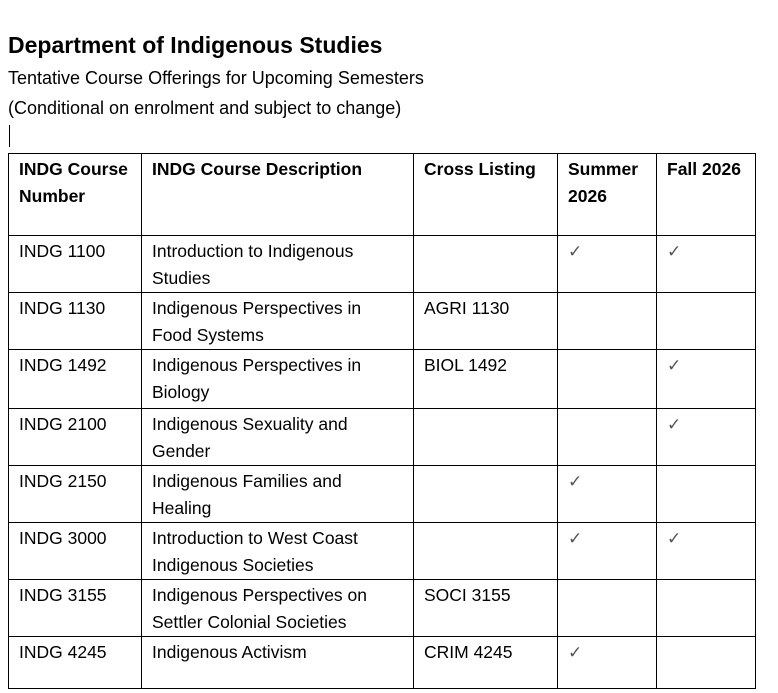  I want to click on course-number-cell: INDG 2100, so click(75, 437).